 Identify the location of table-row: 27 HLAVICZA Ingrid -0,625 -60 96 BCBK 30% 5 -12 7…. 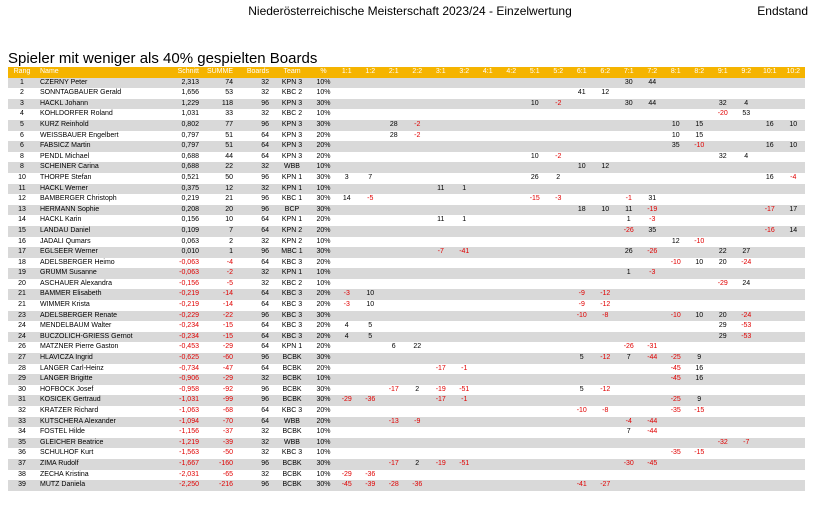
(406, 358).